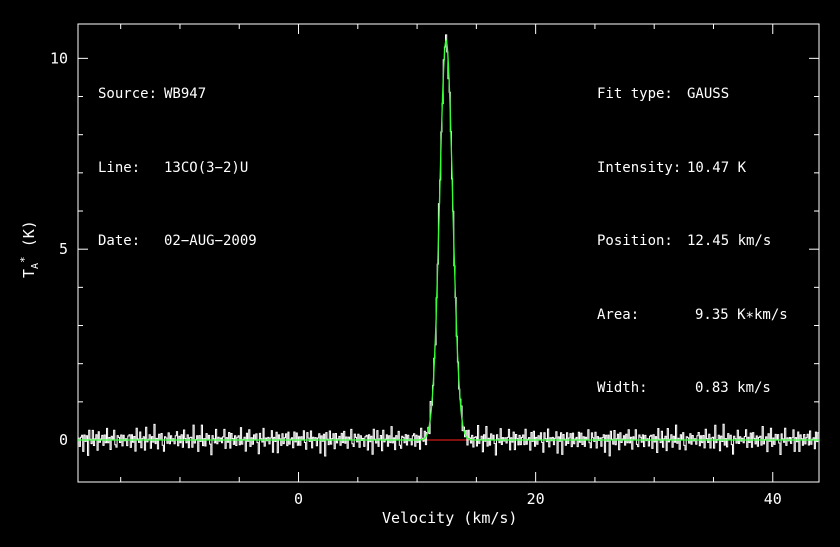 Image resolution: width=840 pixels, height=547 pixels. Describe the element at coordinates (298, 499) in the screenshot. I see `x-tick-label: 0` at that location.